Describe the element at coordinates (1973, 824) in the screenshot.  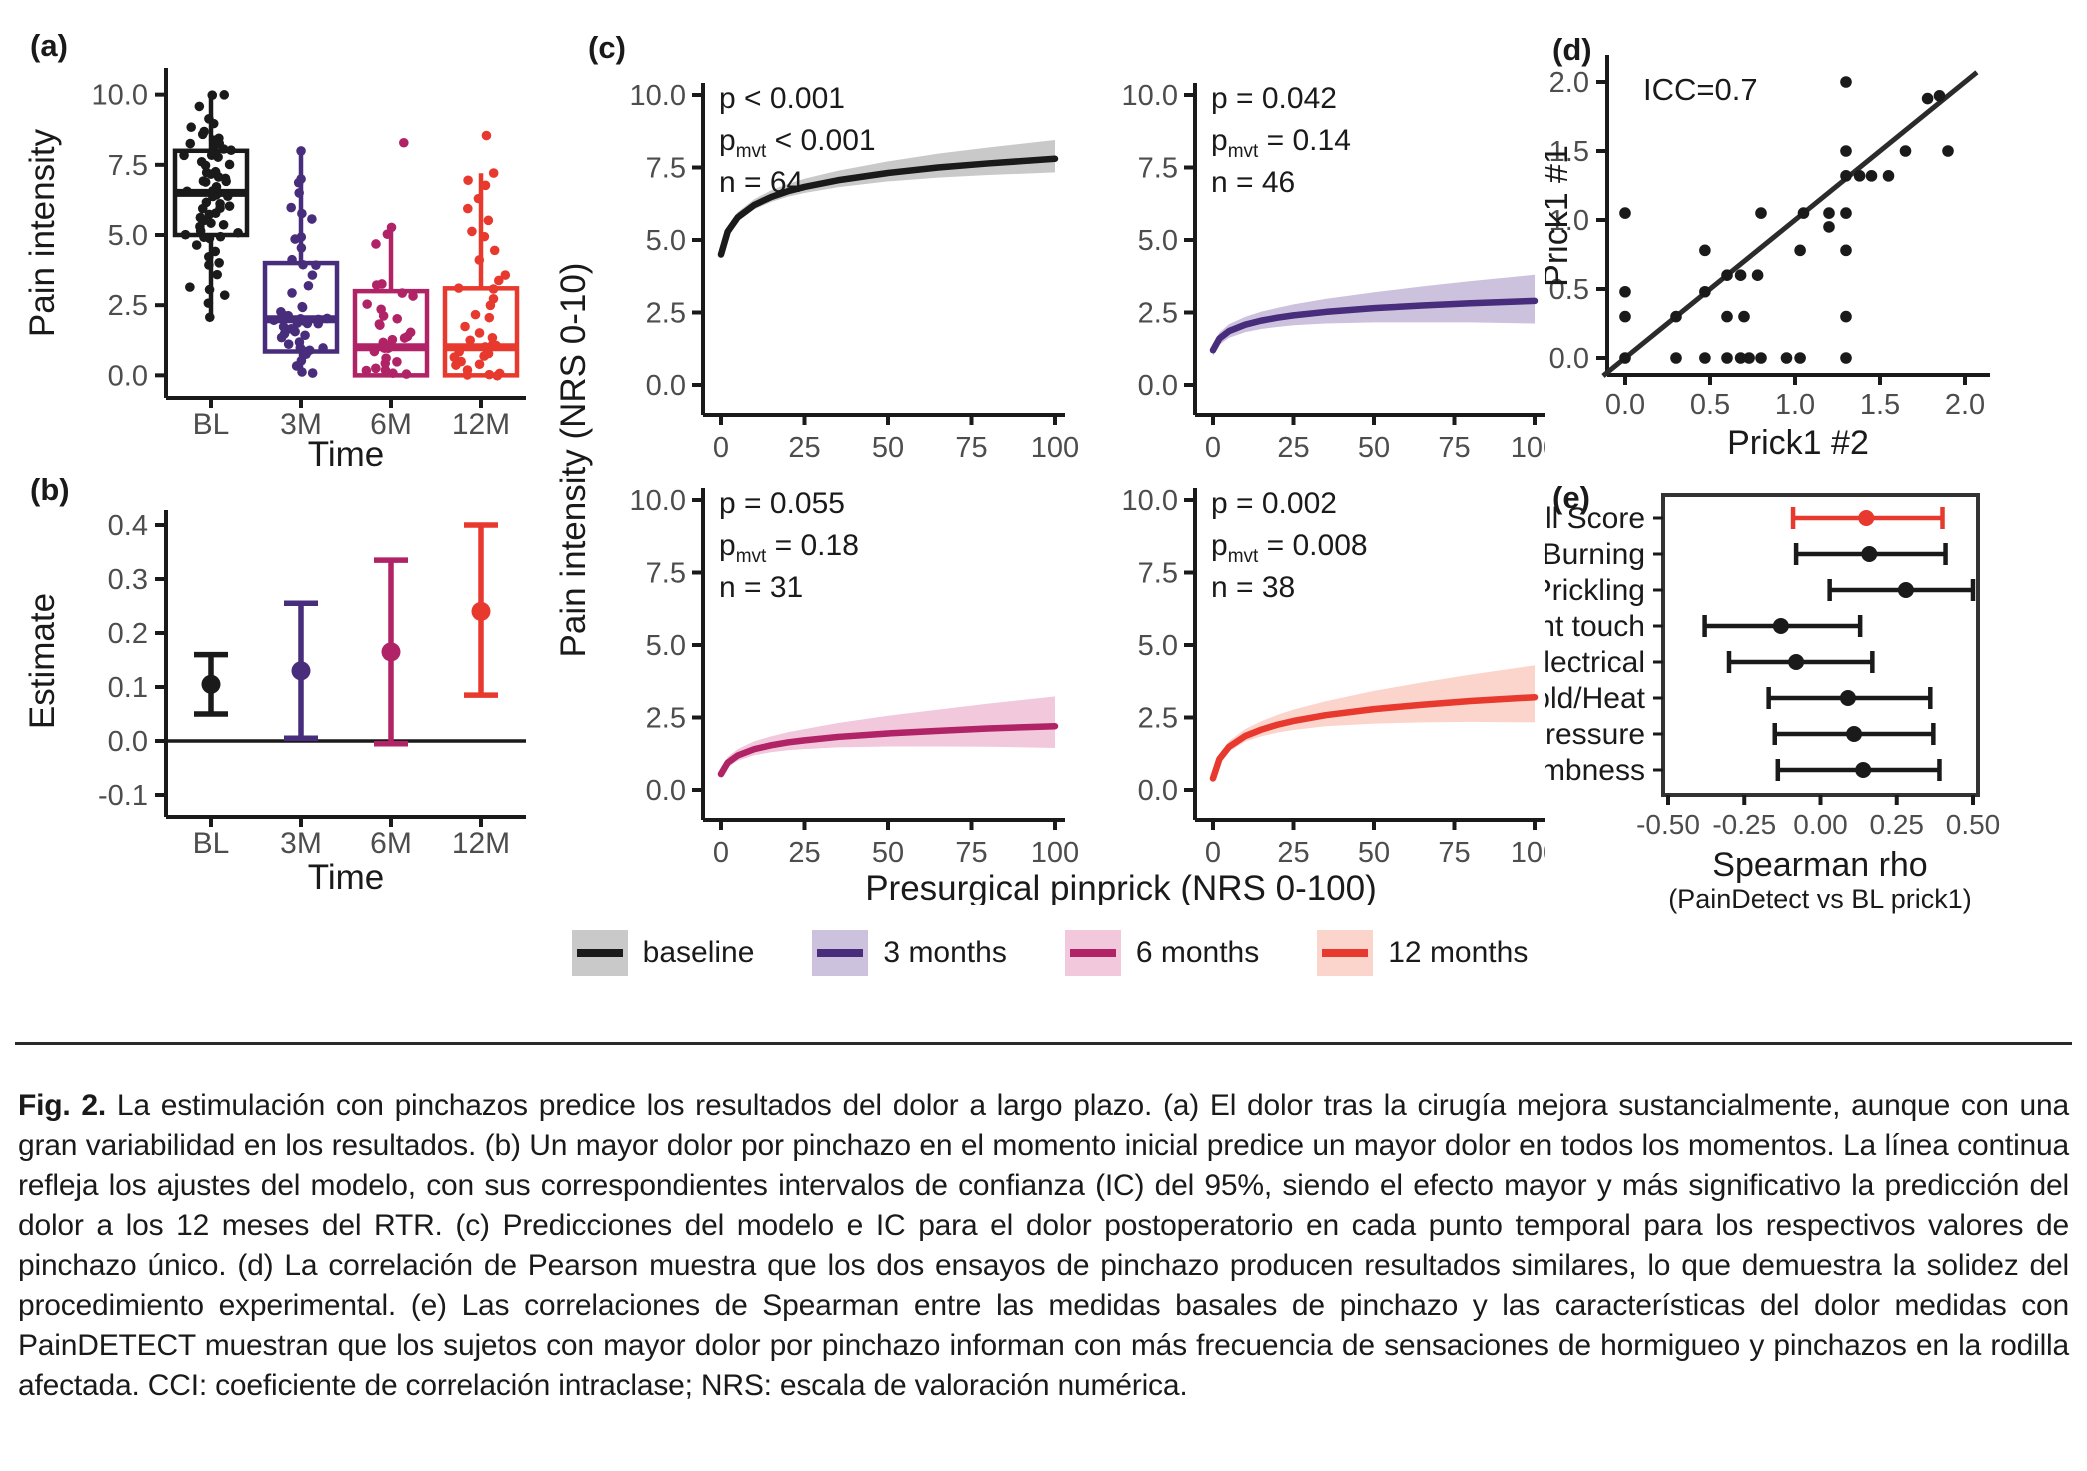
I see `svg-text: 0.50` at that location.